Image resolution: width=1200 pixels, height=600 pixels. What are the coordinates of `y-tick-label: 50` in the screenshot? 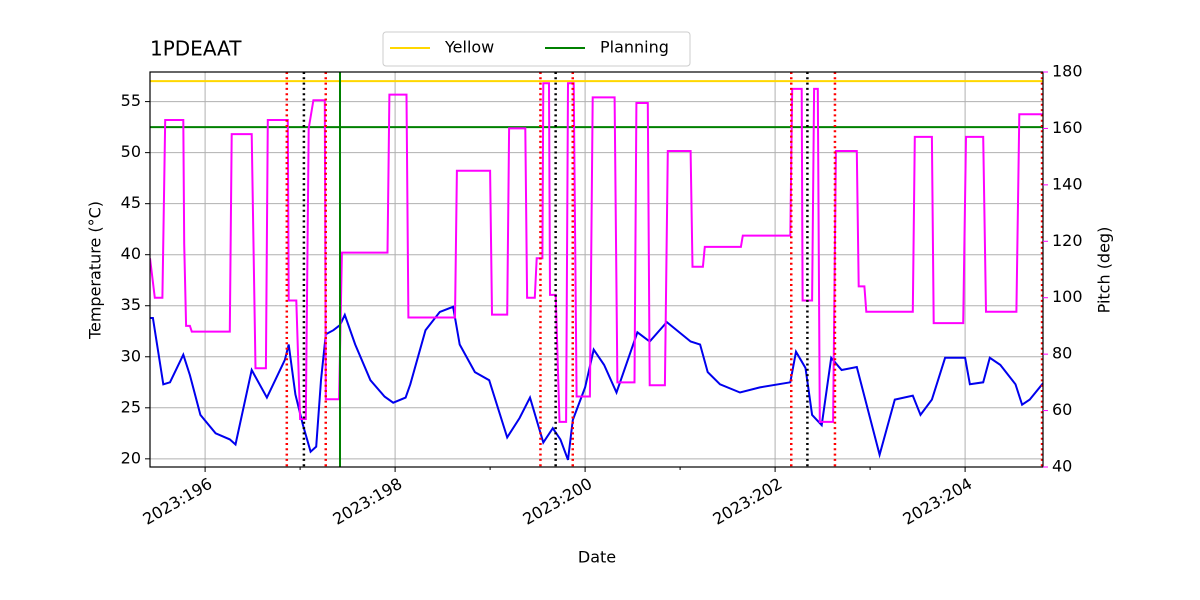 It's located at (131, 151).